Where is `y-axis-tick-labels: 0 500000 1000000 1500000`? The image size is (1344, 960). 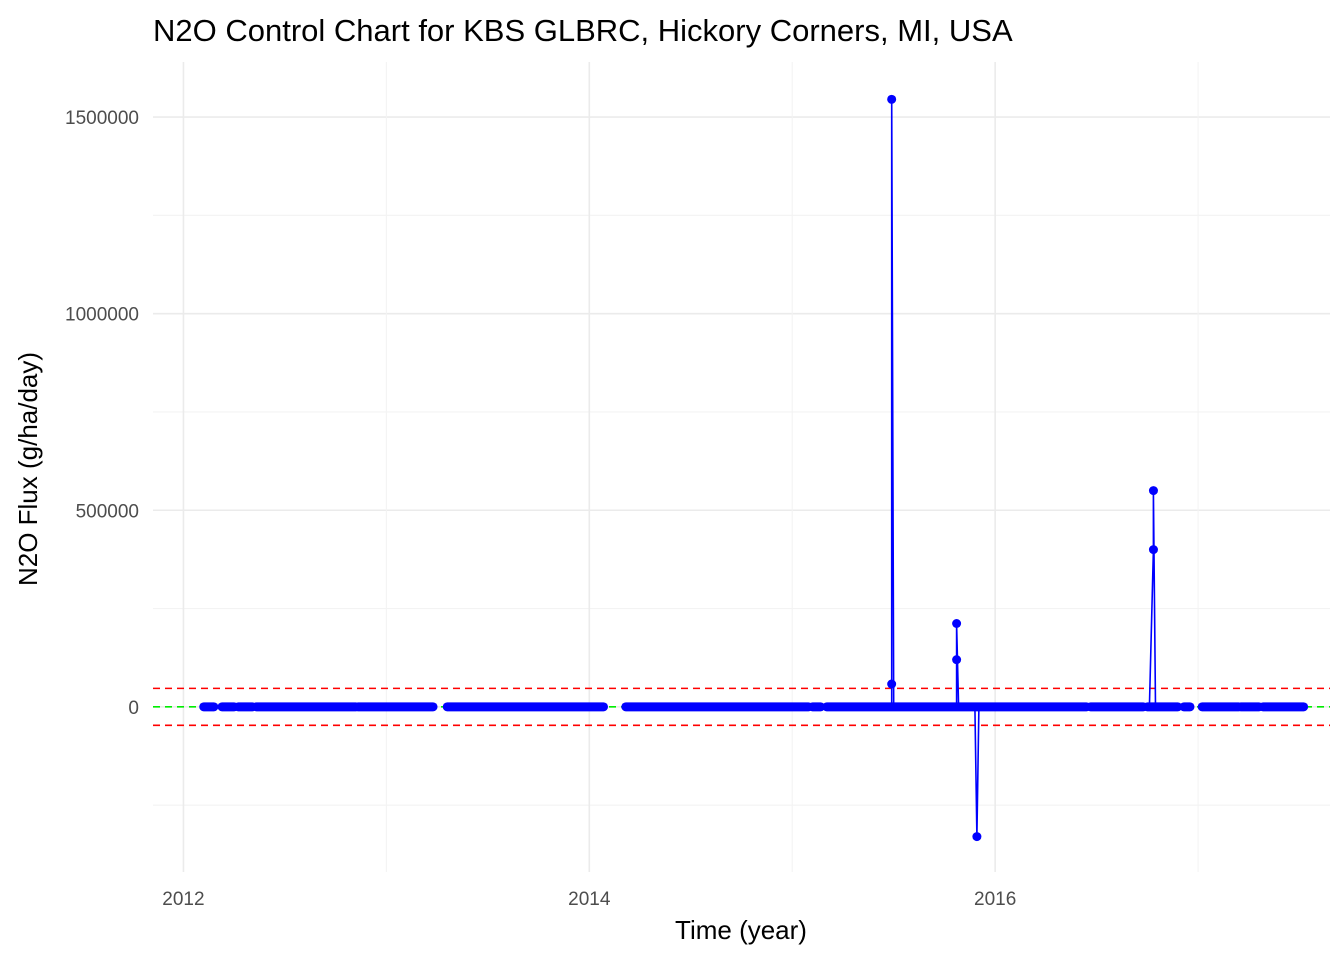
y-axis-tick-labels: 0 500000 1000000 1500000 is located at coordinates (102, 413).